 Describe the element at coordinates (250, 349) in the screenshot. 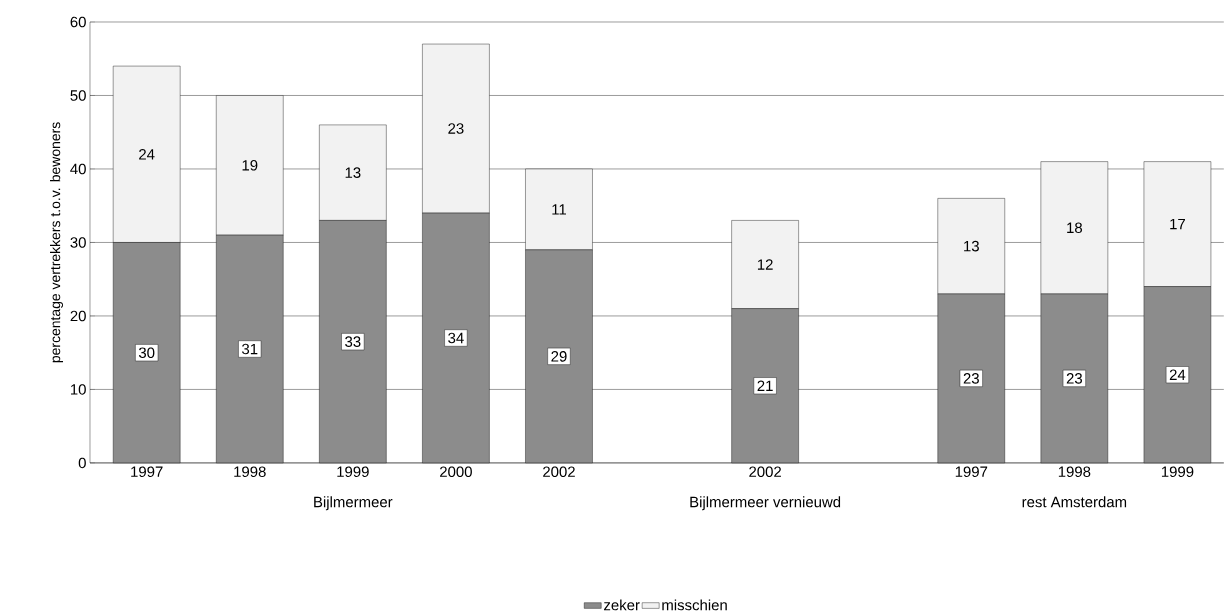

I see `data-label: 31` at that location.